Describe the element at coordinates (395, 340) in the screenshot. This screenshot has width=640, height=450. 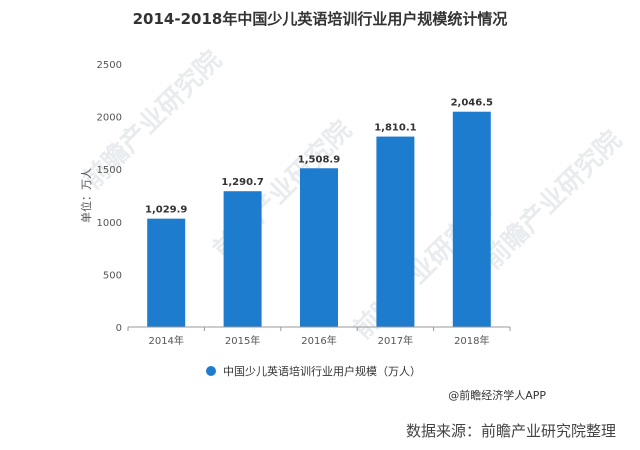
I see `x-tick-label: 2017年` at that location.